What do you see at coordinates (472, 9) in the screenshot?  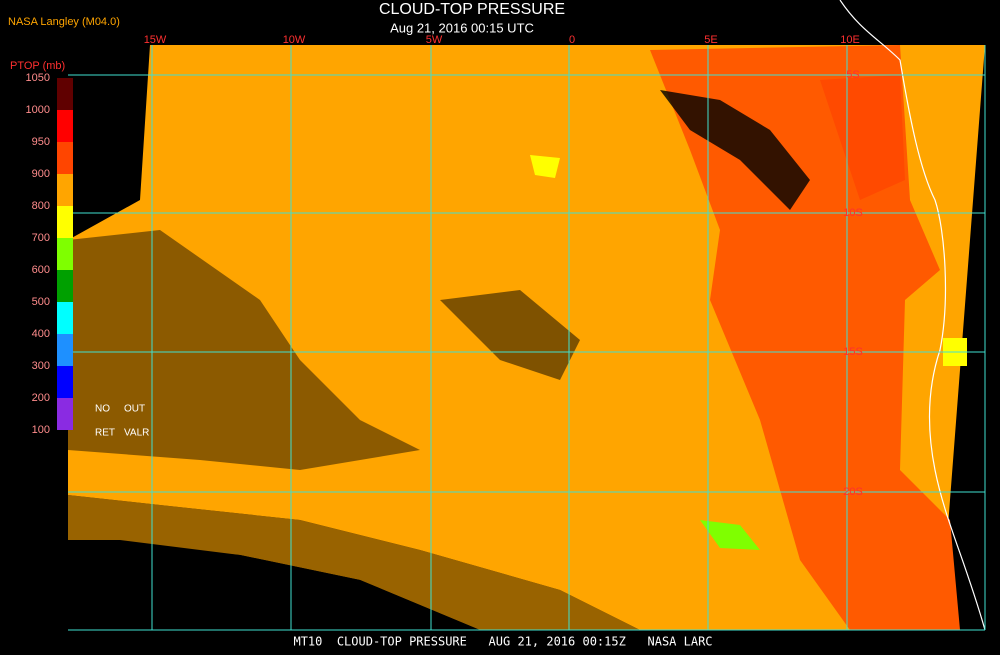 I see `title: CLOUD-TOP PRESSURE` at bounding box center [472, 9].